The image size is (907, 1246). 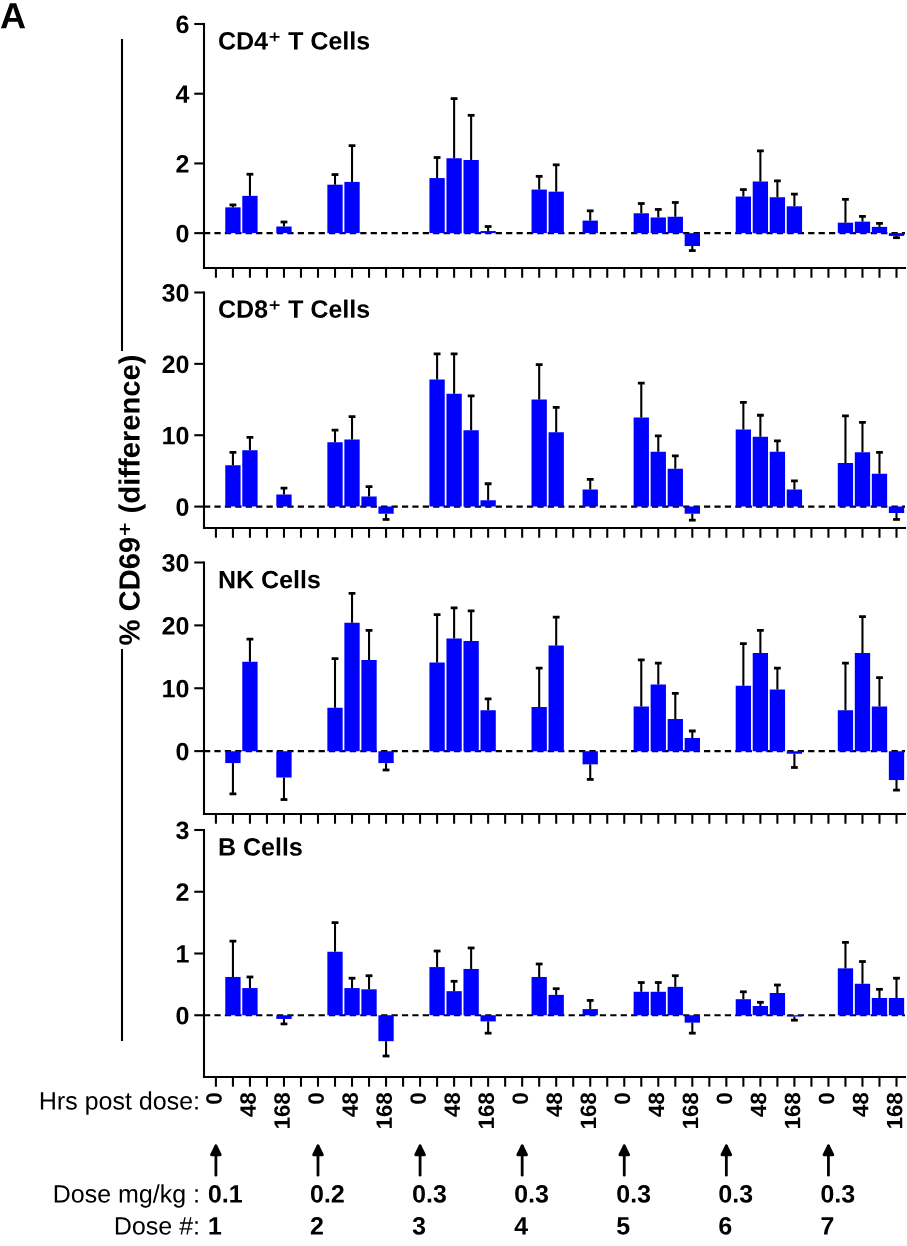 What do you see at coordinates (521, 1226) in the screenshot?
I see `text: 4` at bounding box center [521, 1226].